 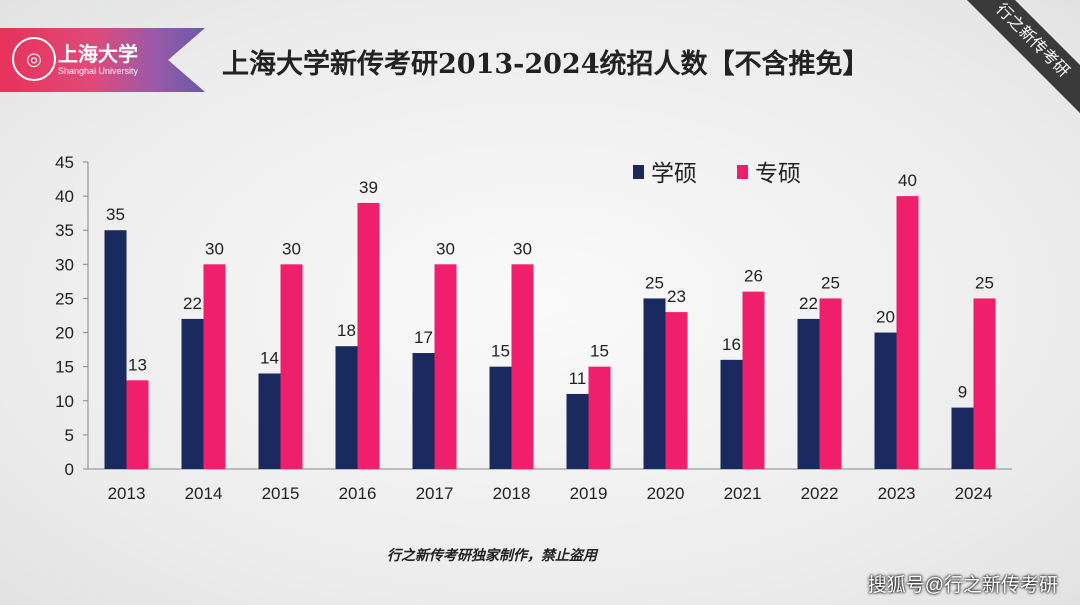 What do you see at coordinates (115, 214) in the screenshot?
I see `data-label: 35` at bounding box center [115, 214].